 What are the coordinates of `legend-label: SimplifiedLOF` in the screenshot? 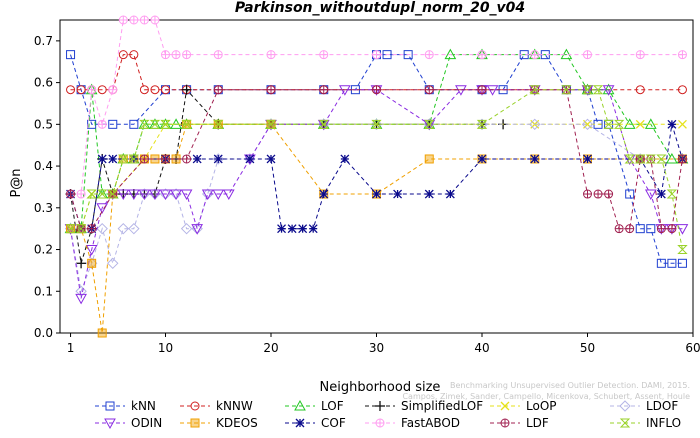 It's located at (442, 406).